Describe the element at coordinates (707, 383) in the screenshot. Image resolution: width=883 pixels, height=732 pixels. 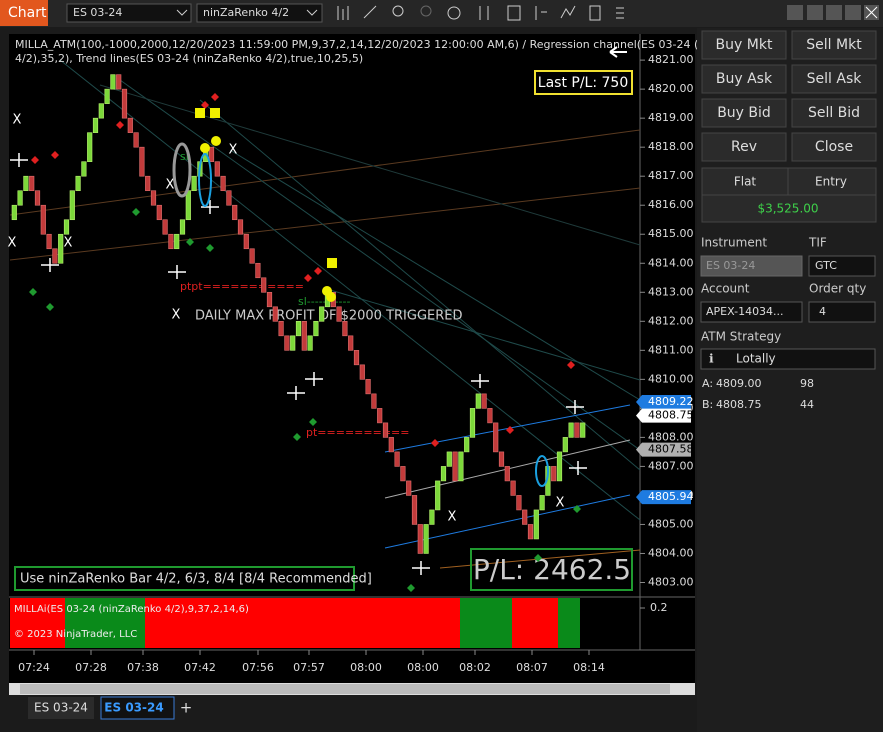
I see `ask-label: A:` at that location.